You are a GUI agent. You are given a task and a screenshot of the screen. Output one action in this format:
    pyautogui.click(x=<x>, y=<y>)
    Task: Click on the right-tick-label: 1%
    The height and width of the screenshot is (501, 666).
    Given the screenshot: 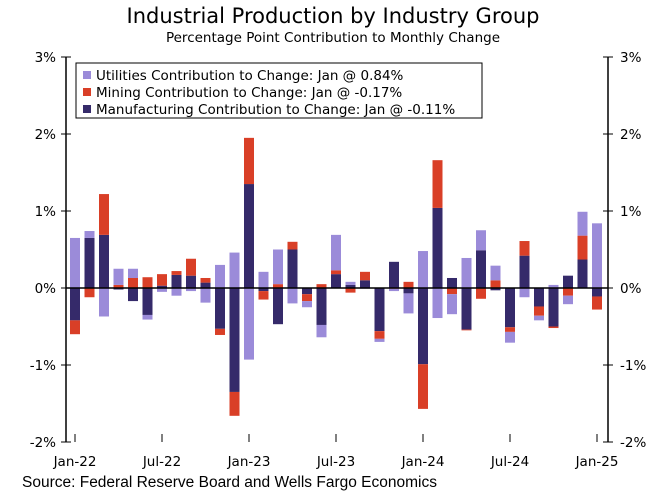 What is the action you would take?
    pyautogui.click(x=631, y=212)
    